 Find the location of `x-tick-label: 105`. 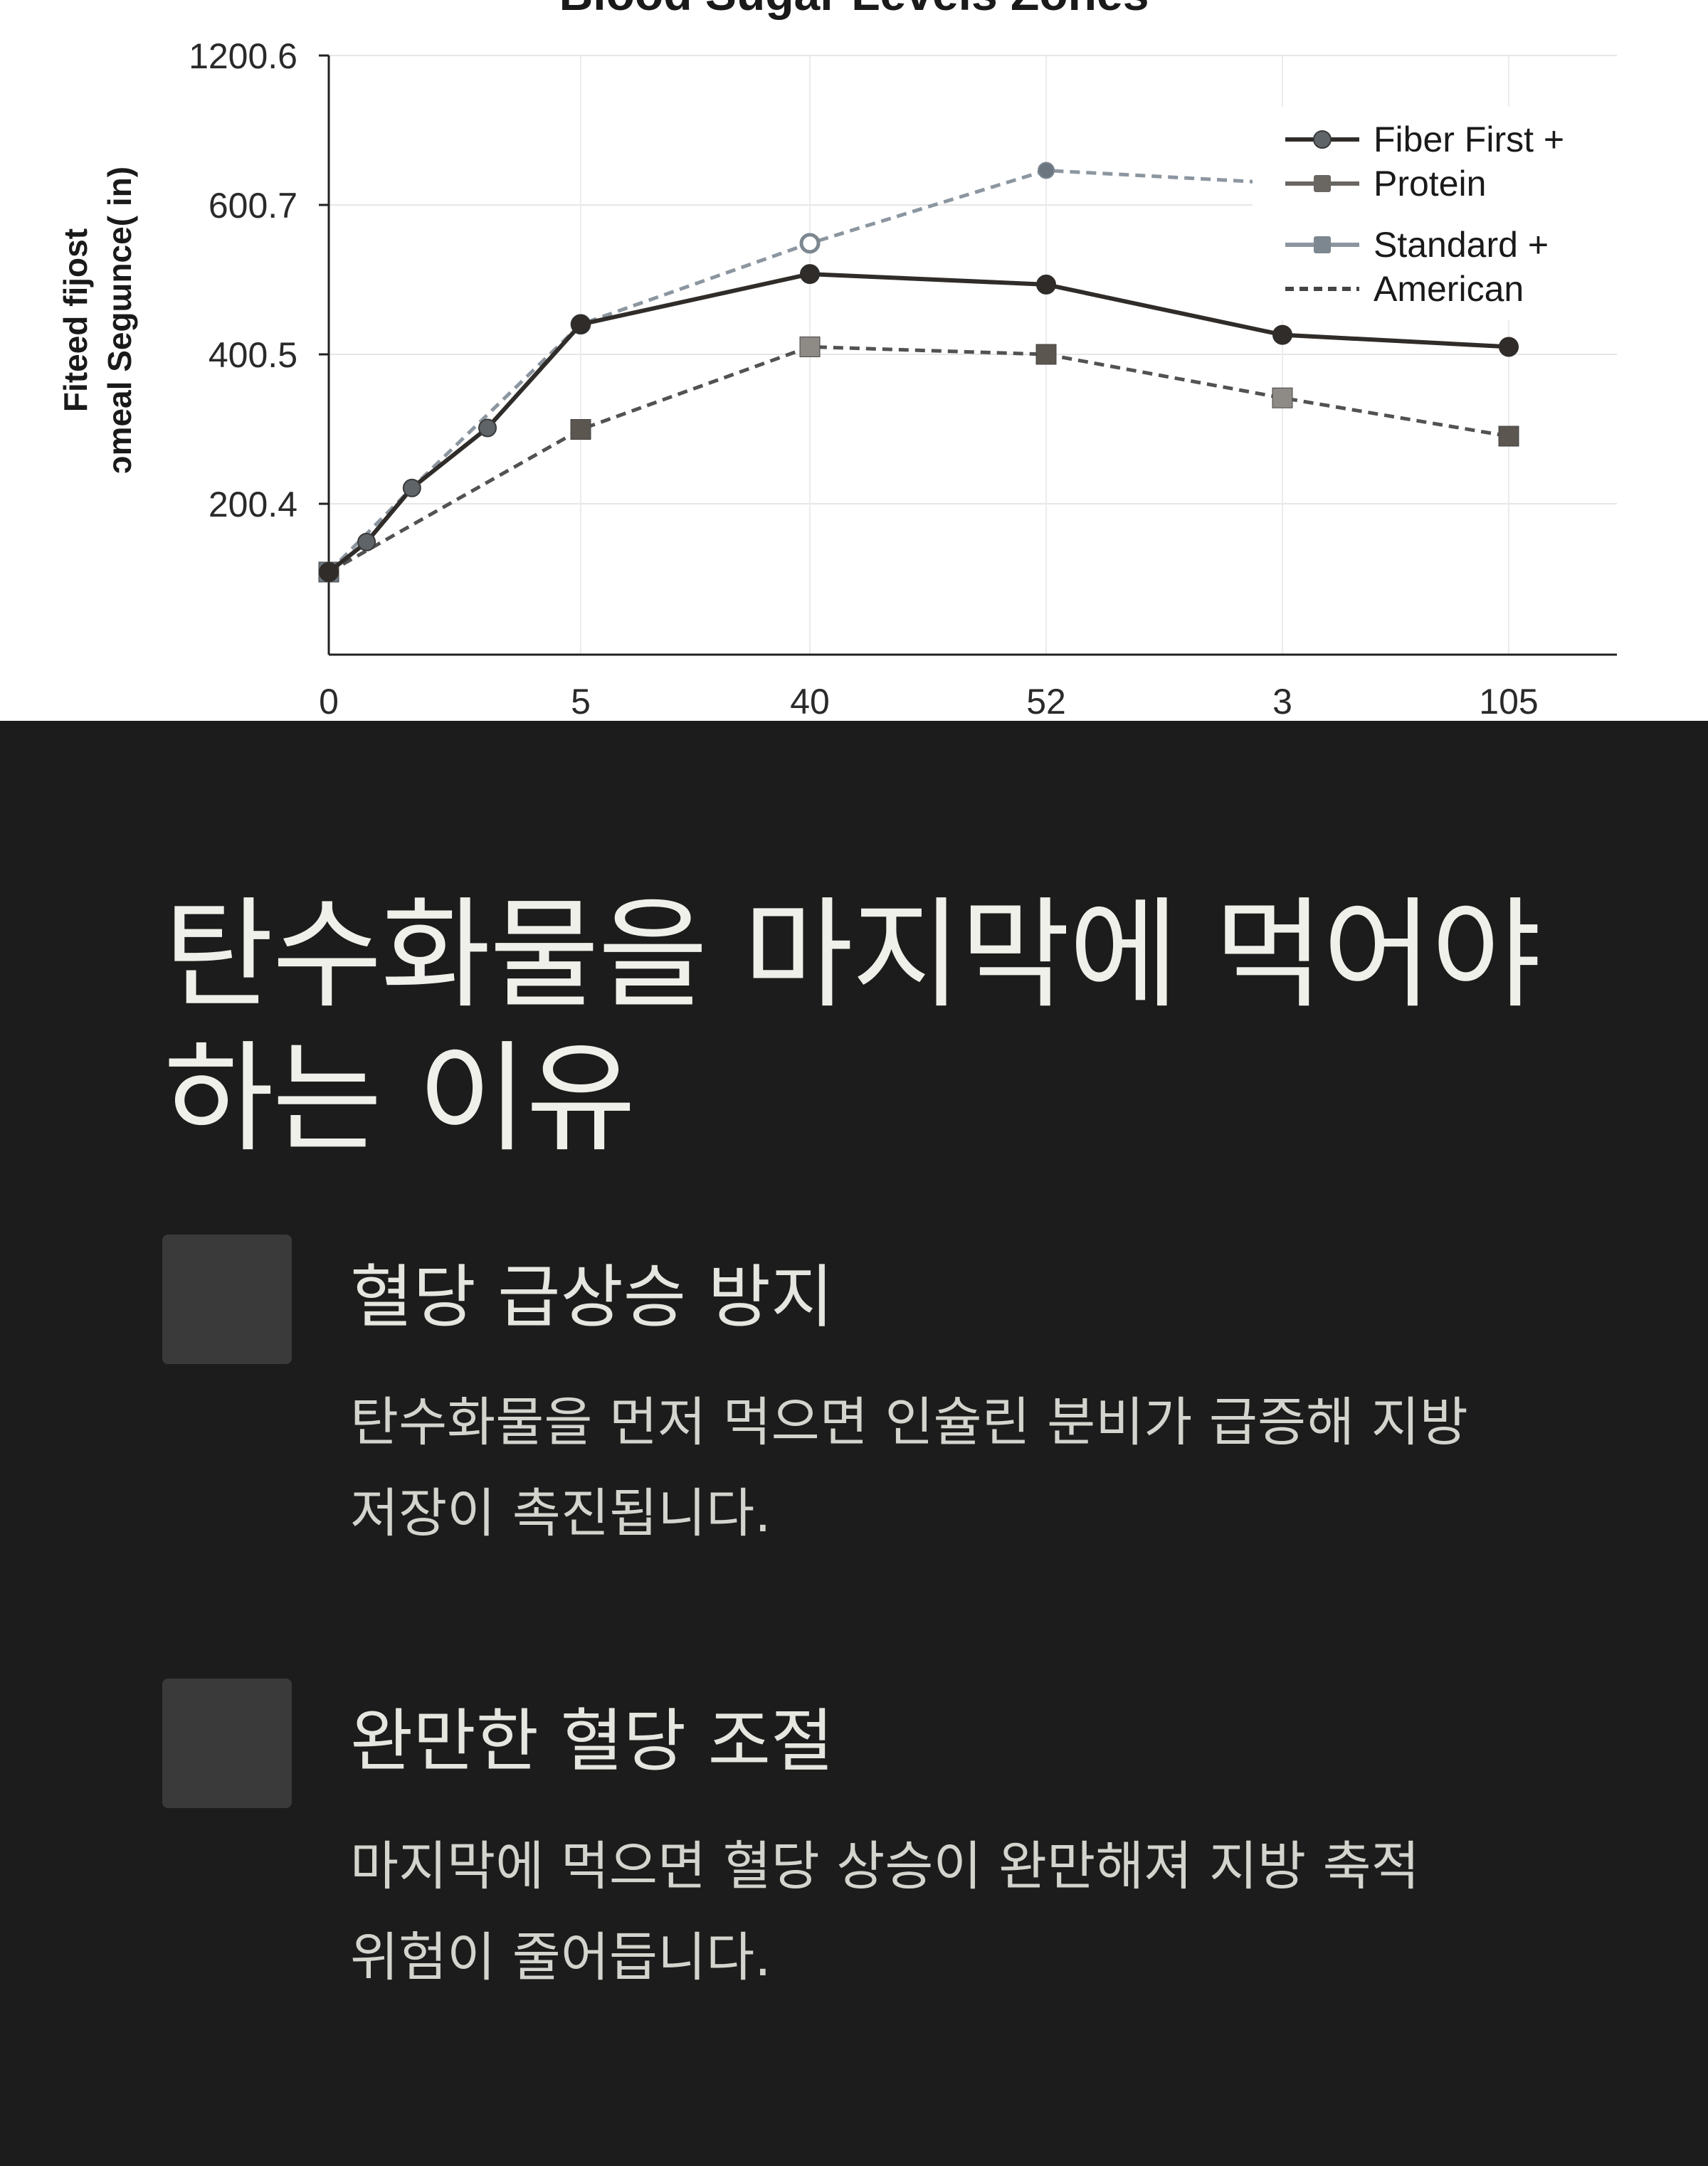

x-tick-label: 105 is located at coordinates (1508, 701).